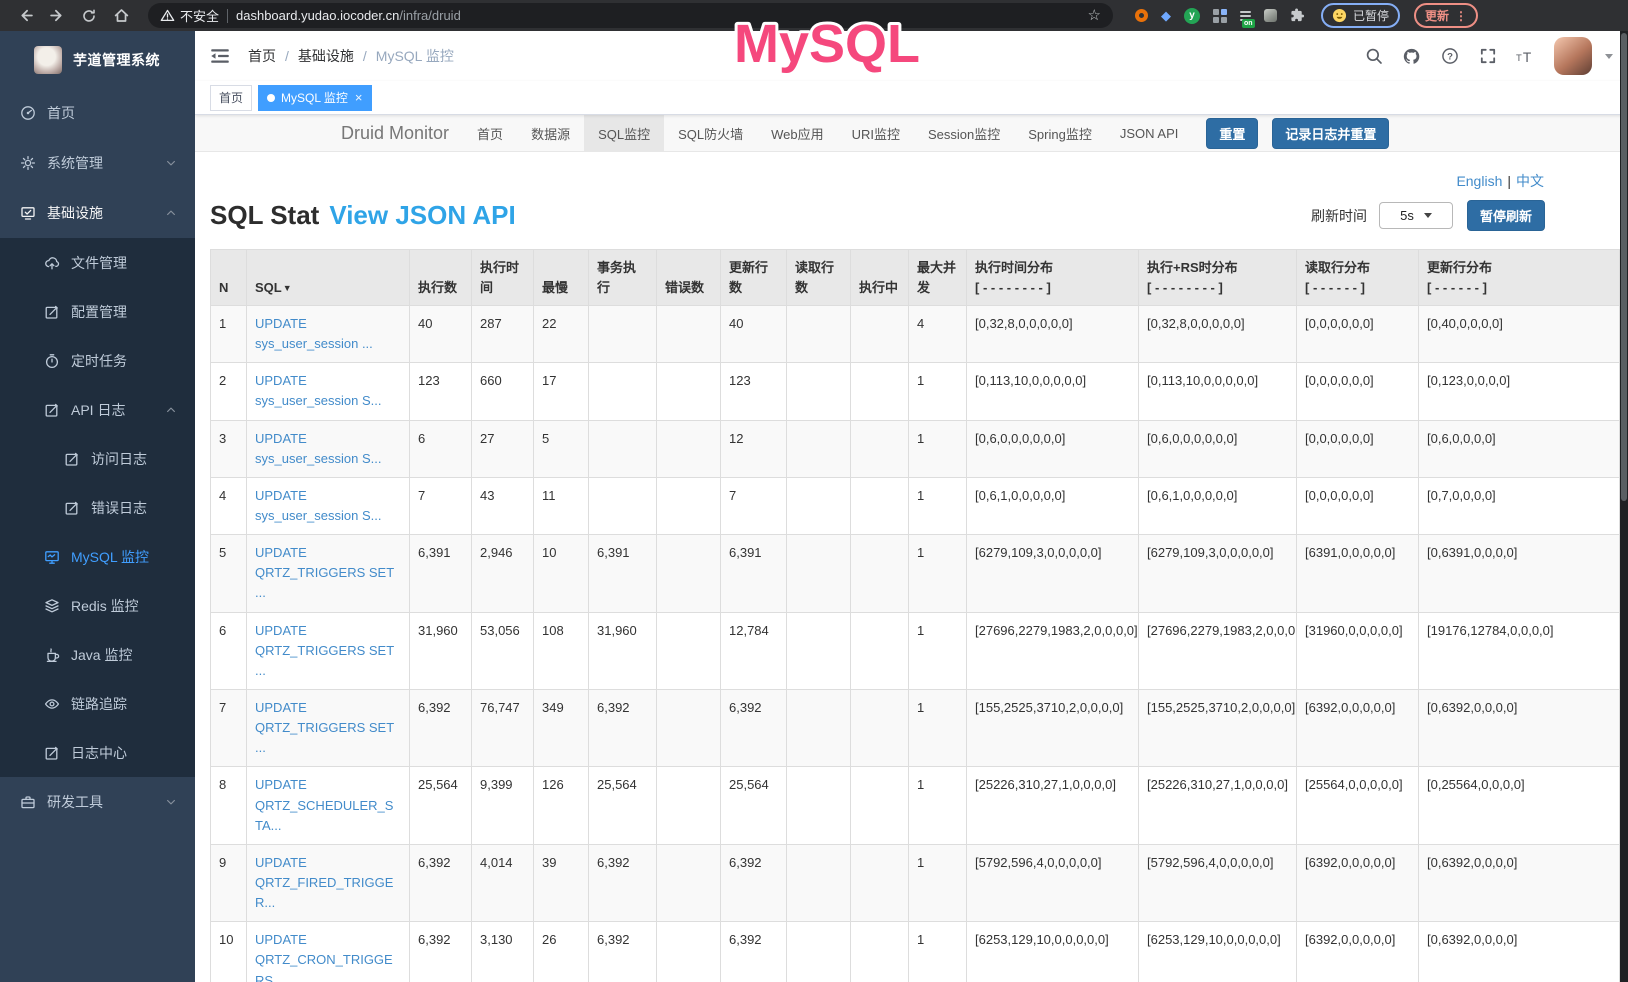 Image resolution: width=1628 pixels, height=982 pixels. What do you see at coordinates (1449, 56) in the screenshot?
I see `help-icon: ?` at bounding box center [1449, 56].